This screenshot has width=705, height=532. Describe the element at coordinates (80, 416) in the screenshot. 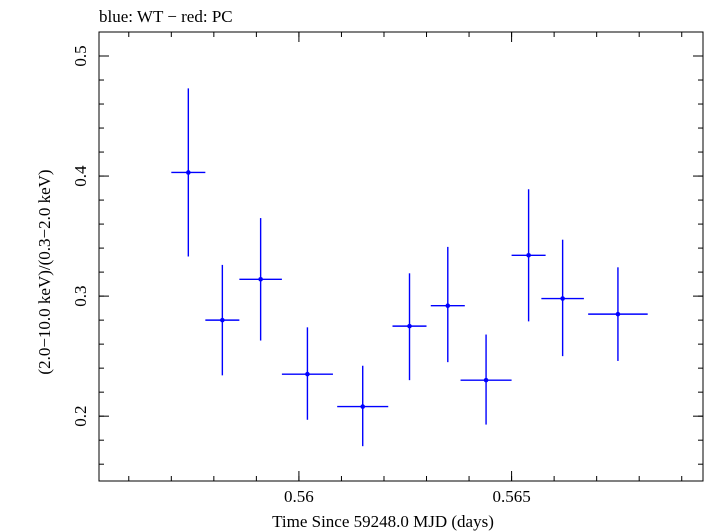

I see `y-tick-label: 0.2` at that location.